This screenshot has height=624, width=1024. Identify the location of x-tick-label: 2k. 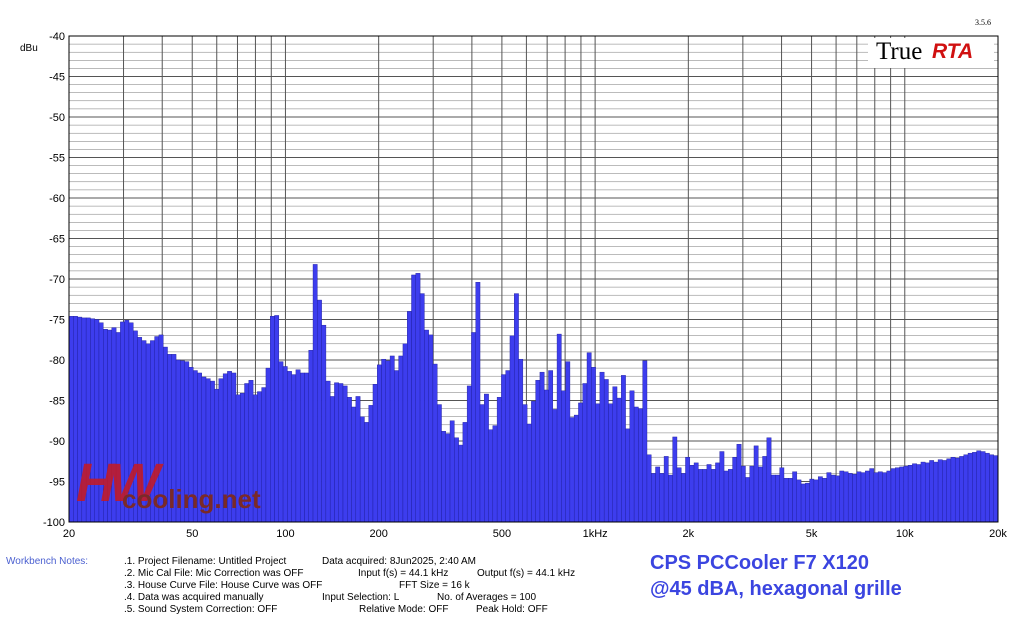
(689, 534).